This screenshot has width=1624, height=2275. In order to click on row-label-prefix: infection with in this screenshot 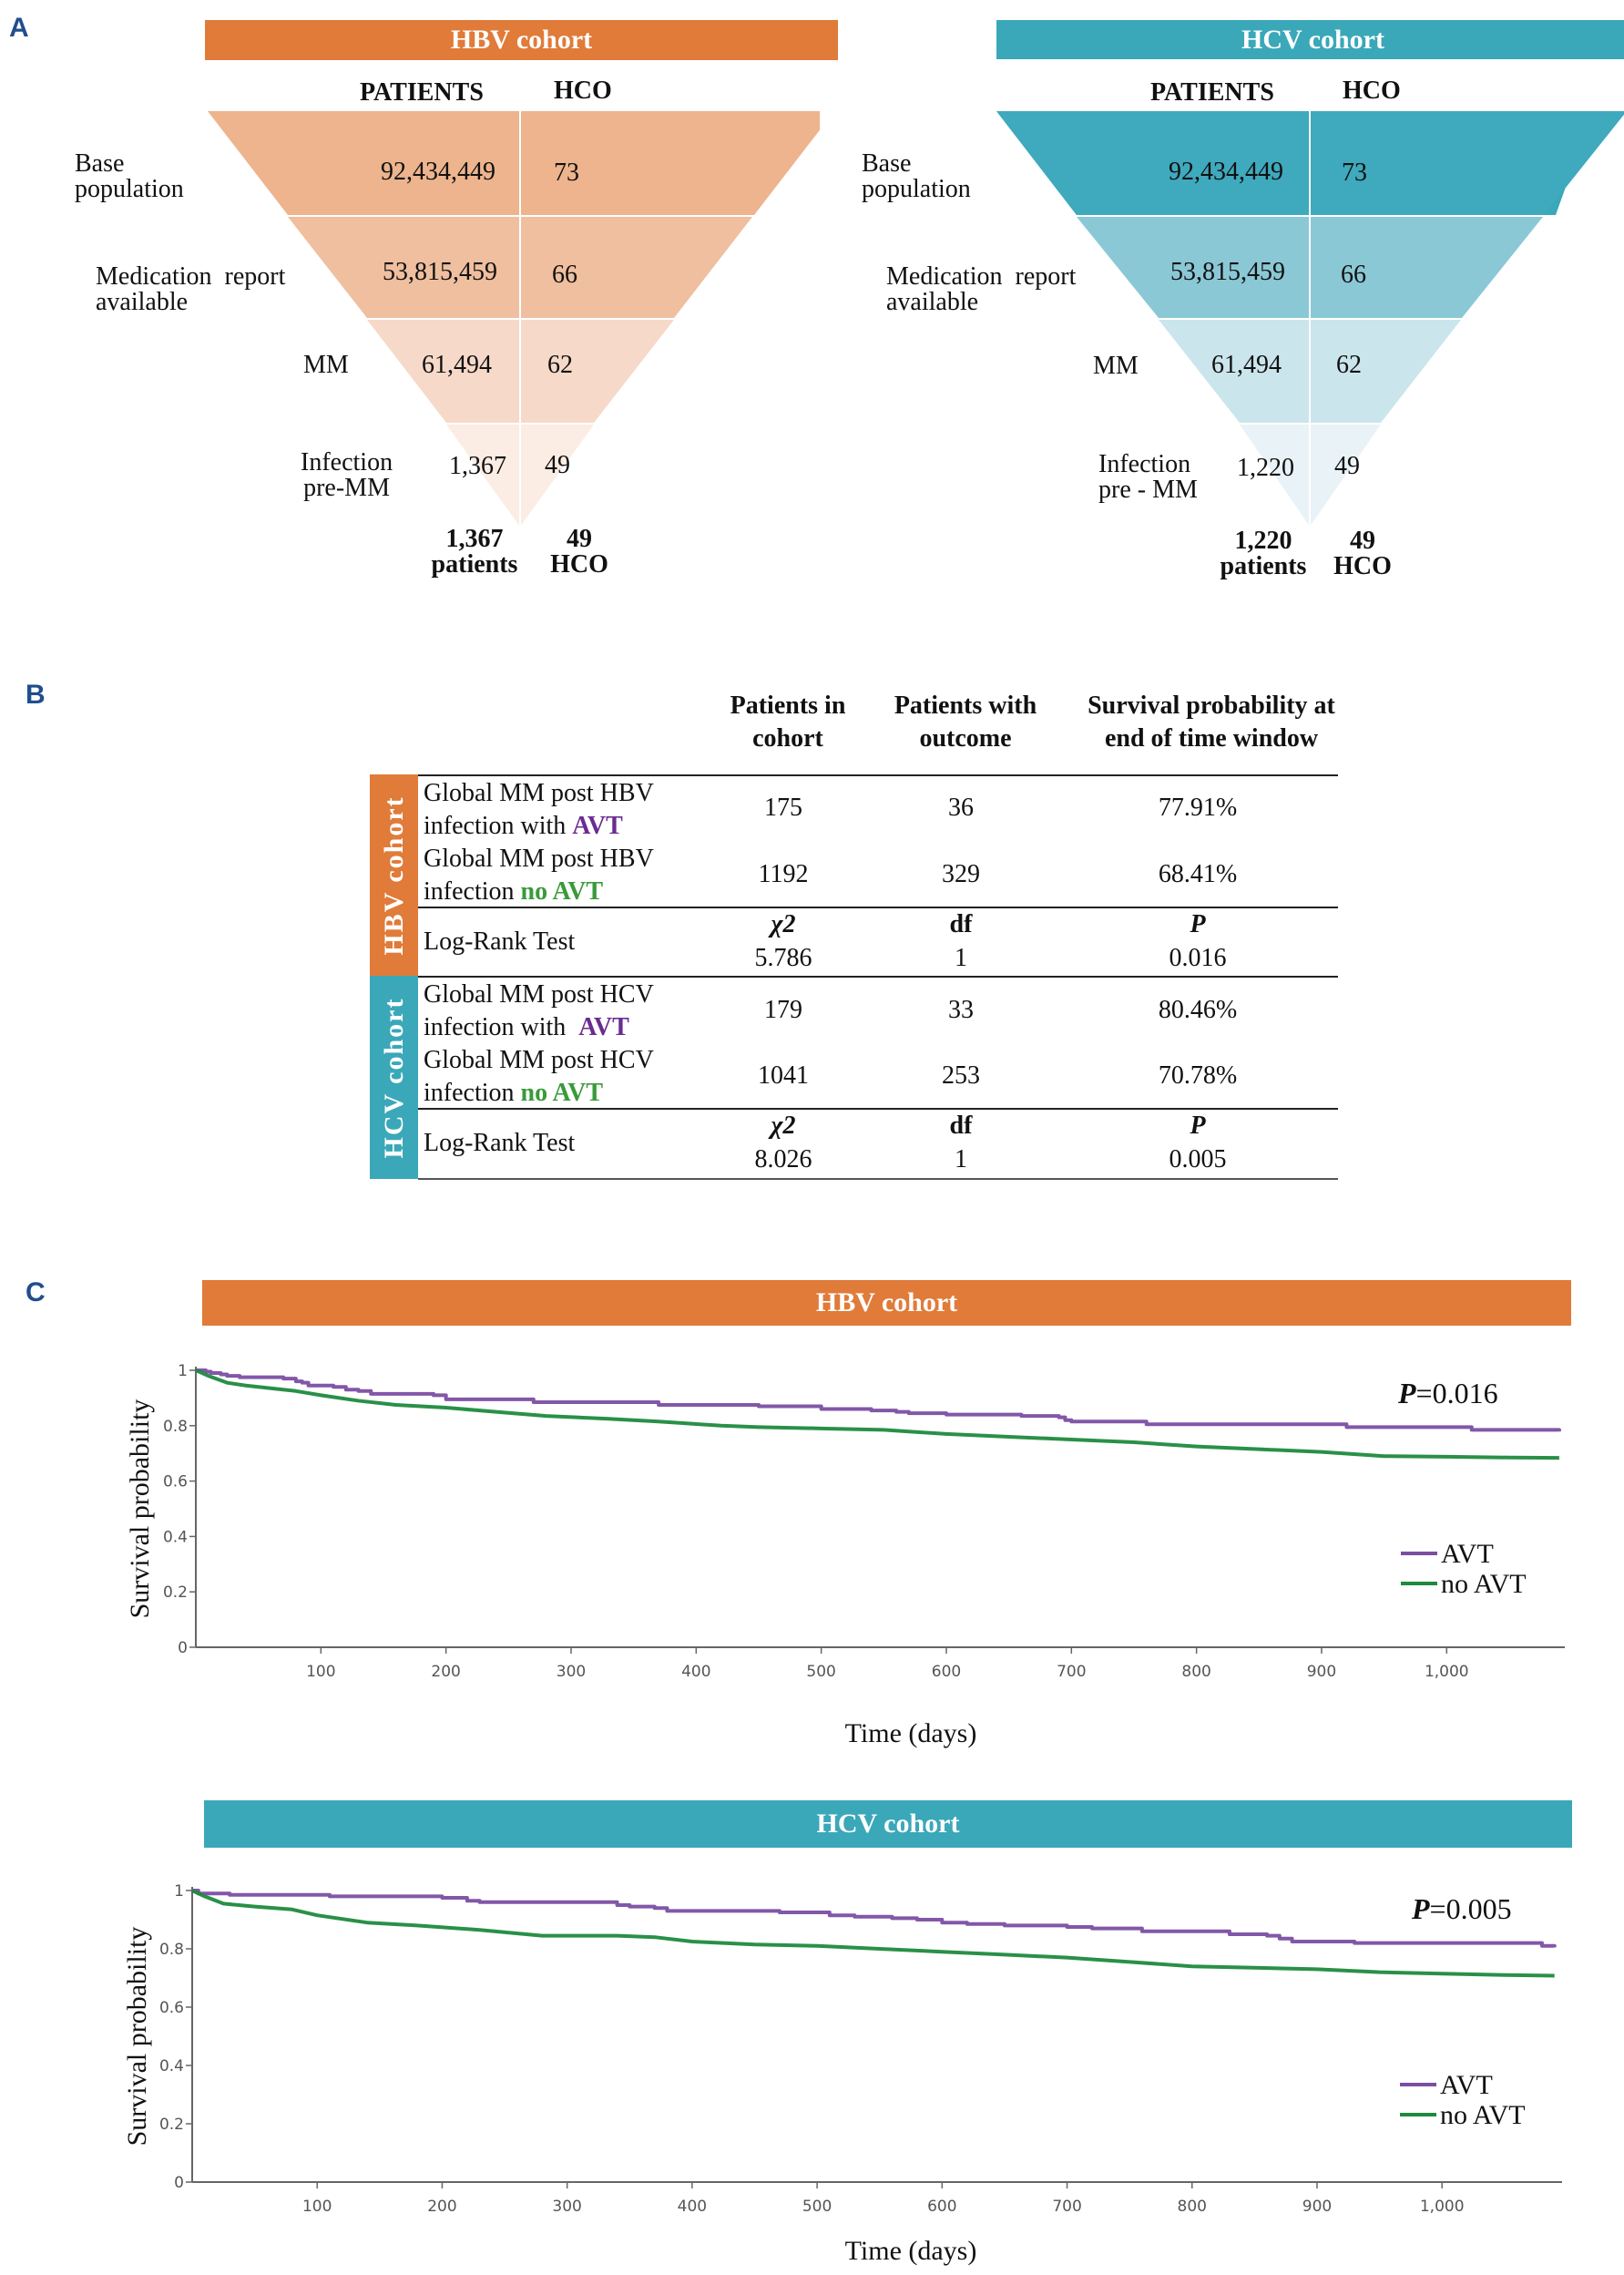, I will do `click(498, 826)`.